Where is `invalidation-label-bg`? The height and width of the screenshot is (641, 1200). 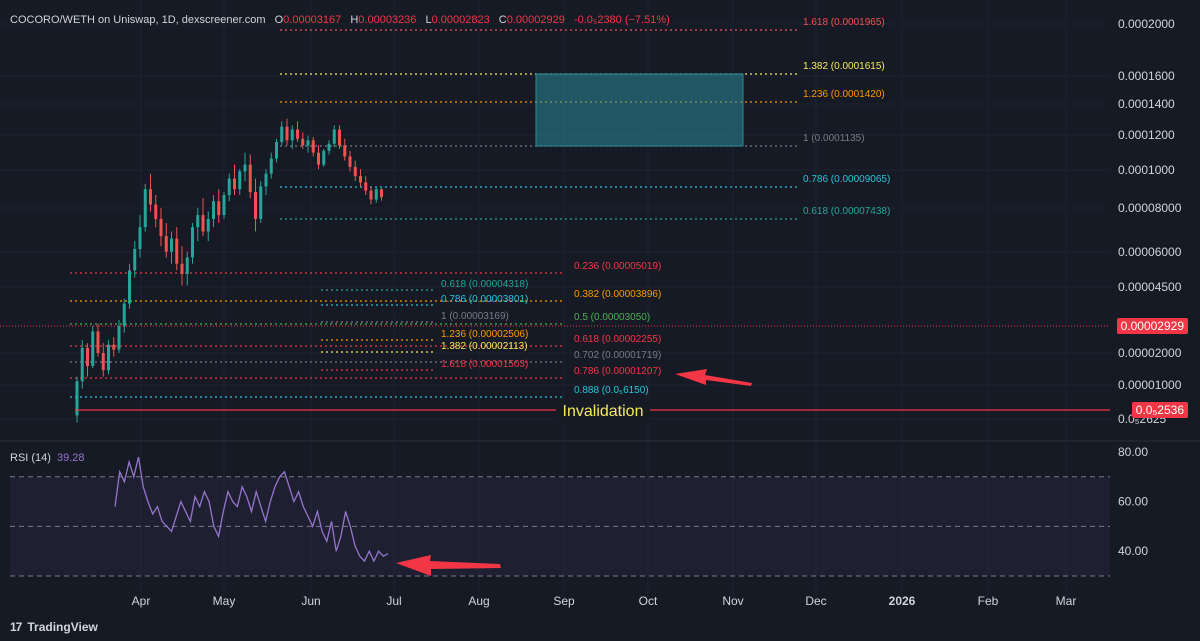 invalidation-label-bg is located at coordinates (603, 410).